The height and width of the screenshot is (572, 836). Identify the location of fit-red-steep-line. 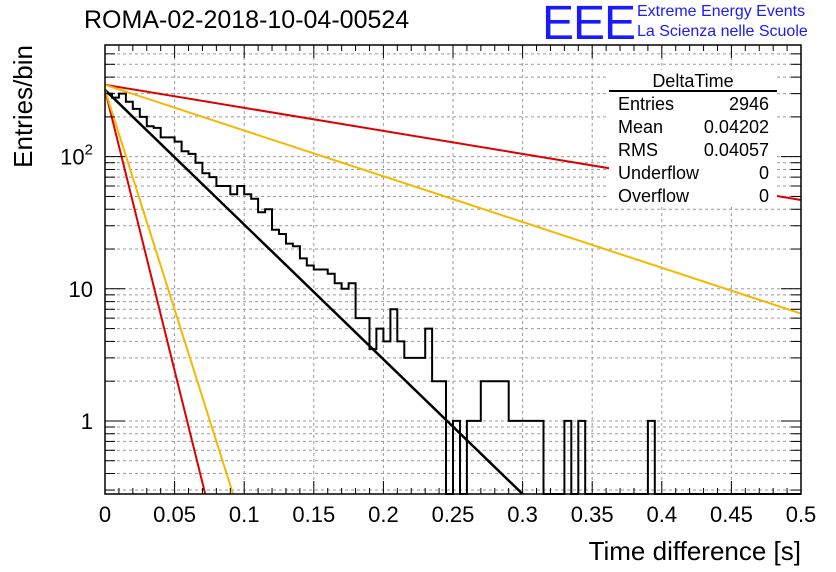
(155, 292).